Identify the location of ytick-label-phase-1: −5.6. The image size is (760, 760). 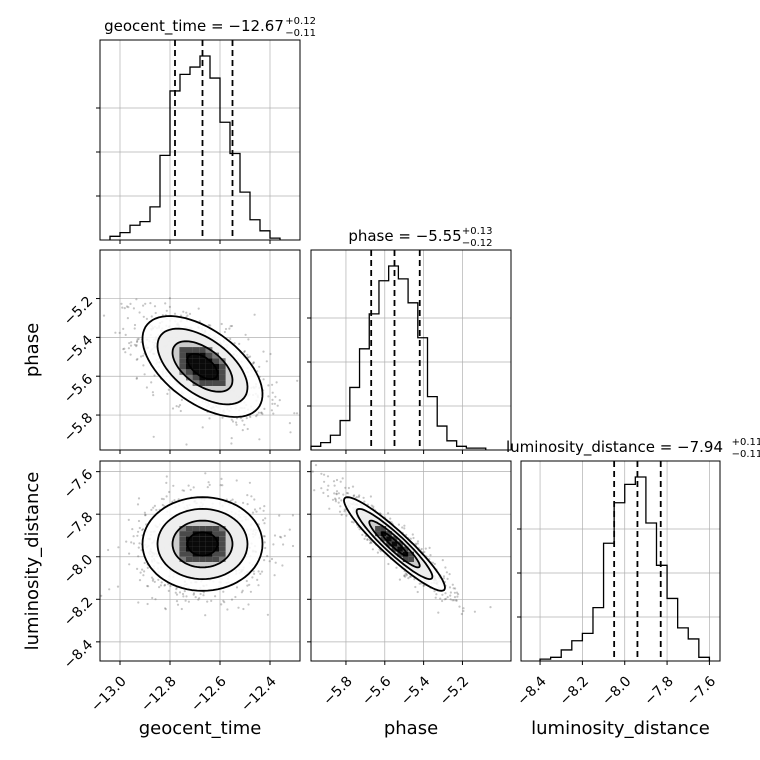
(78, 388).